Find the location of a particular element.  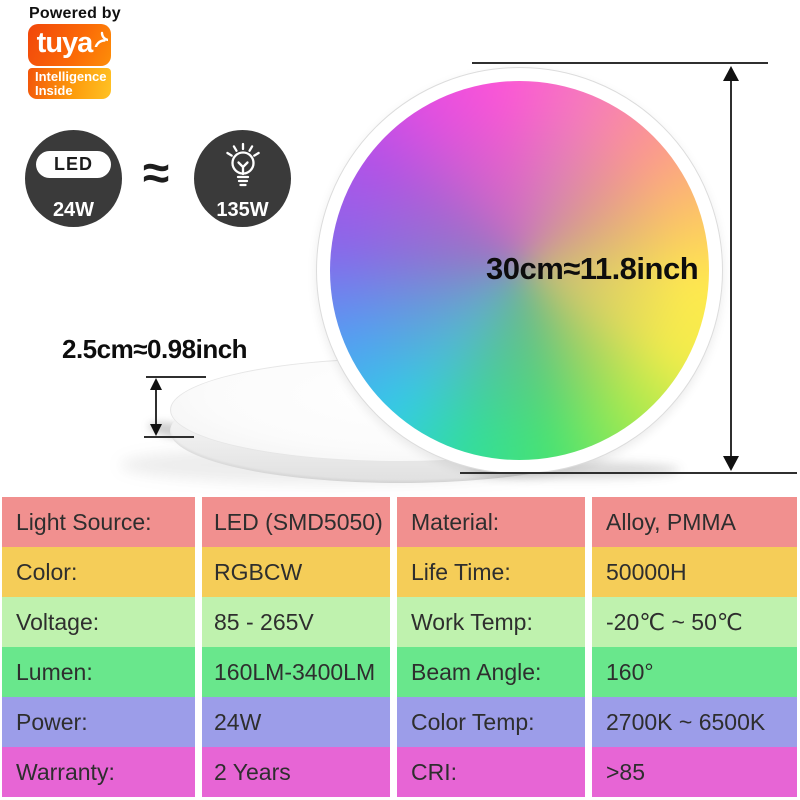

intelligence-line1: Intelligence is located at coordinates (71, 76).